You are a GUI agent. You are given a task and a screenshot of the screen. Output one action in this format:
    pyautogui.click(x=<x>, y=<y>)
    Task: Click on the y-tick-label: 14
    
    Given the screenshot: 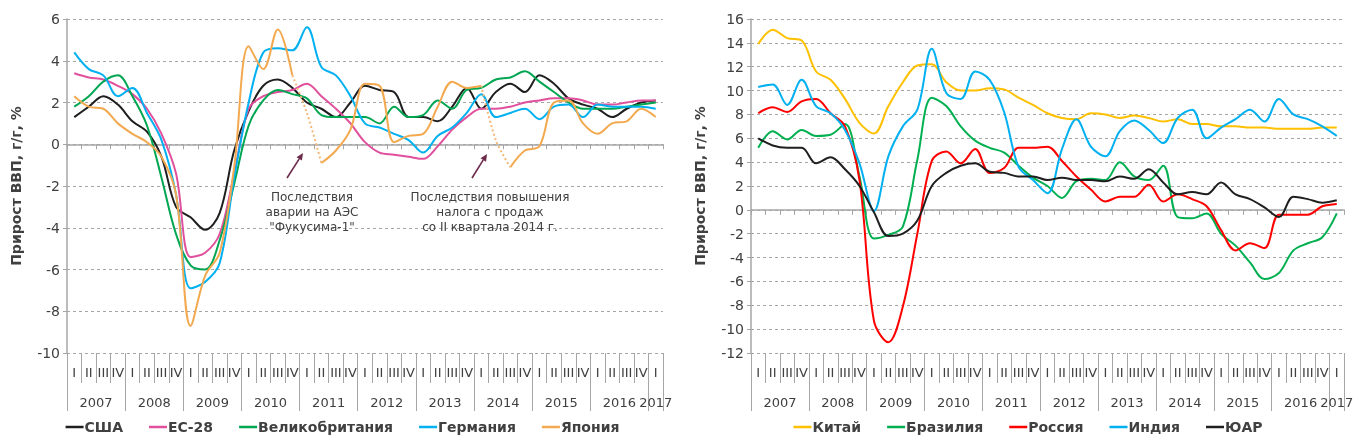 What is the action you would take?
    pyautogui.click(x=735, y=42)
    